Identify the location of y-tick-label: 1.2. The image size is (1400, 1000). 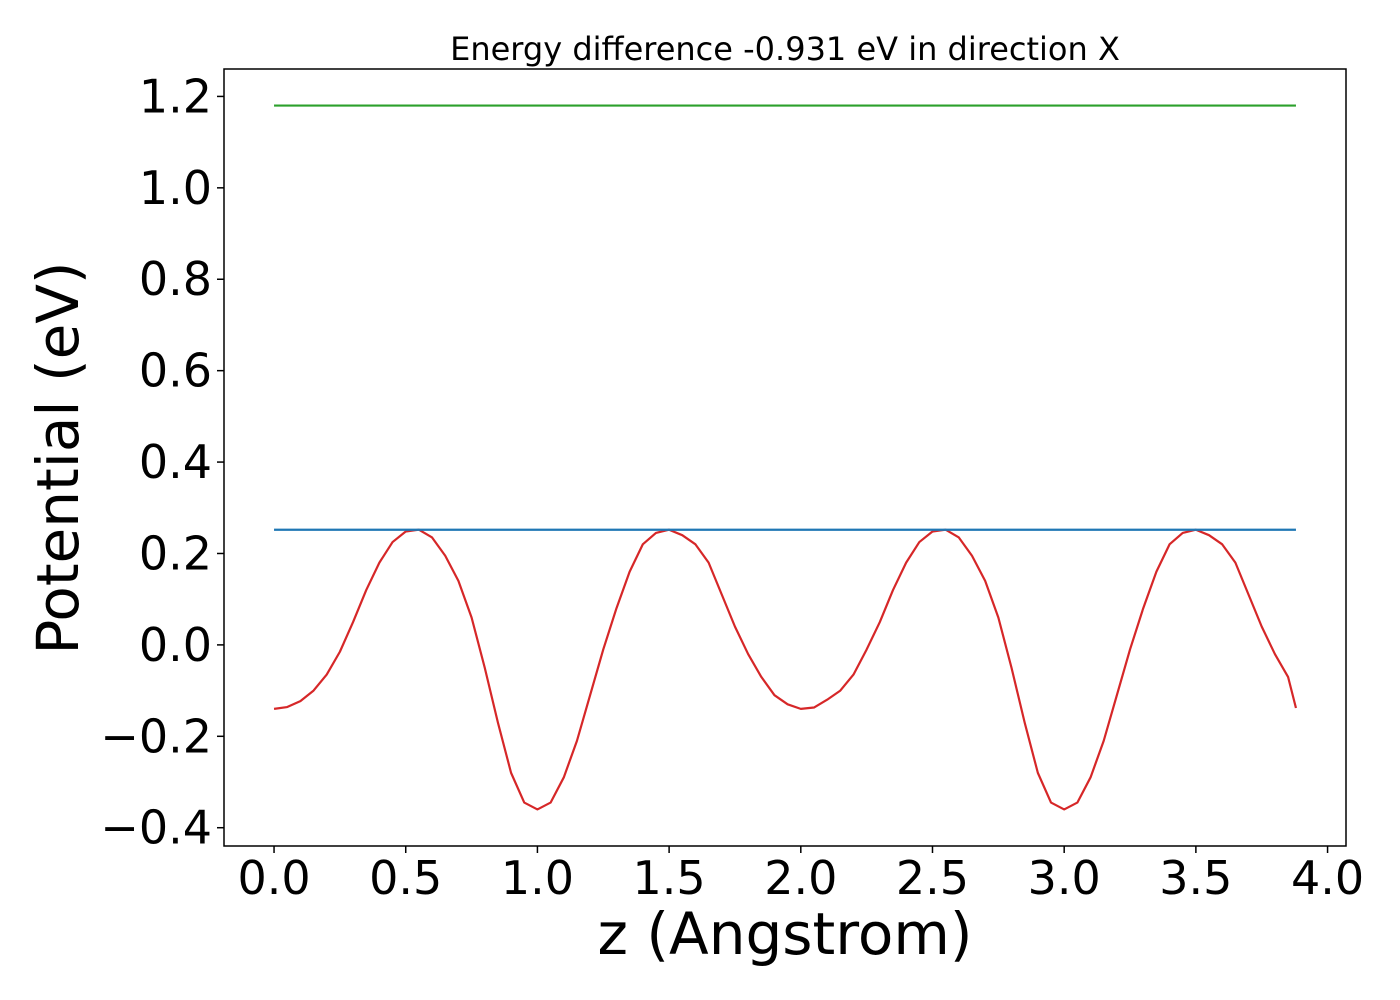
(175, 96).